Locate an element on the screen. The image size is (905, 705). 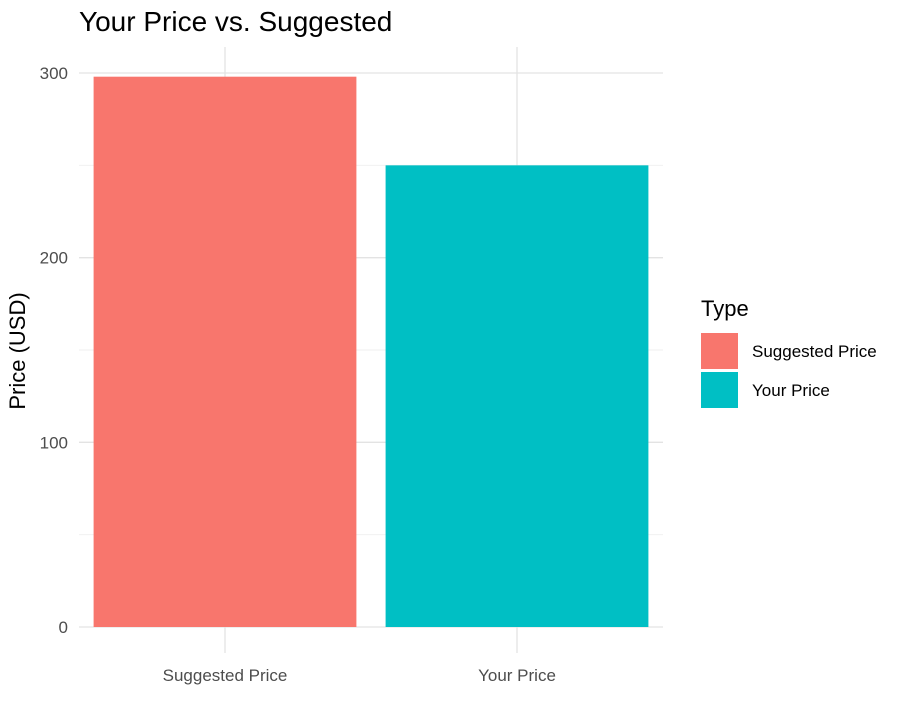
y-tick-label: 0 is located at coordinates (63, 627).